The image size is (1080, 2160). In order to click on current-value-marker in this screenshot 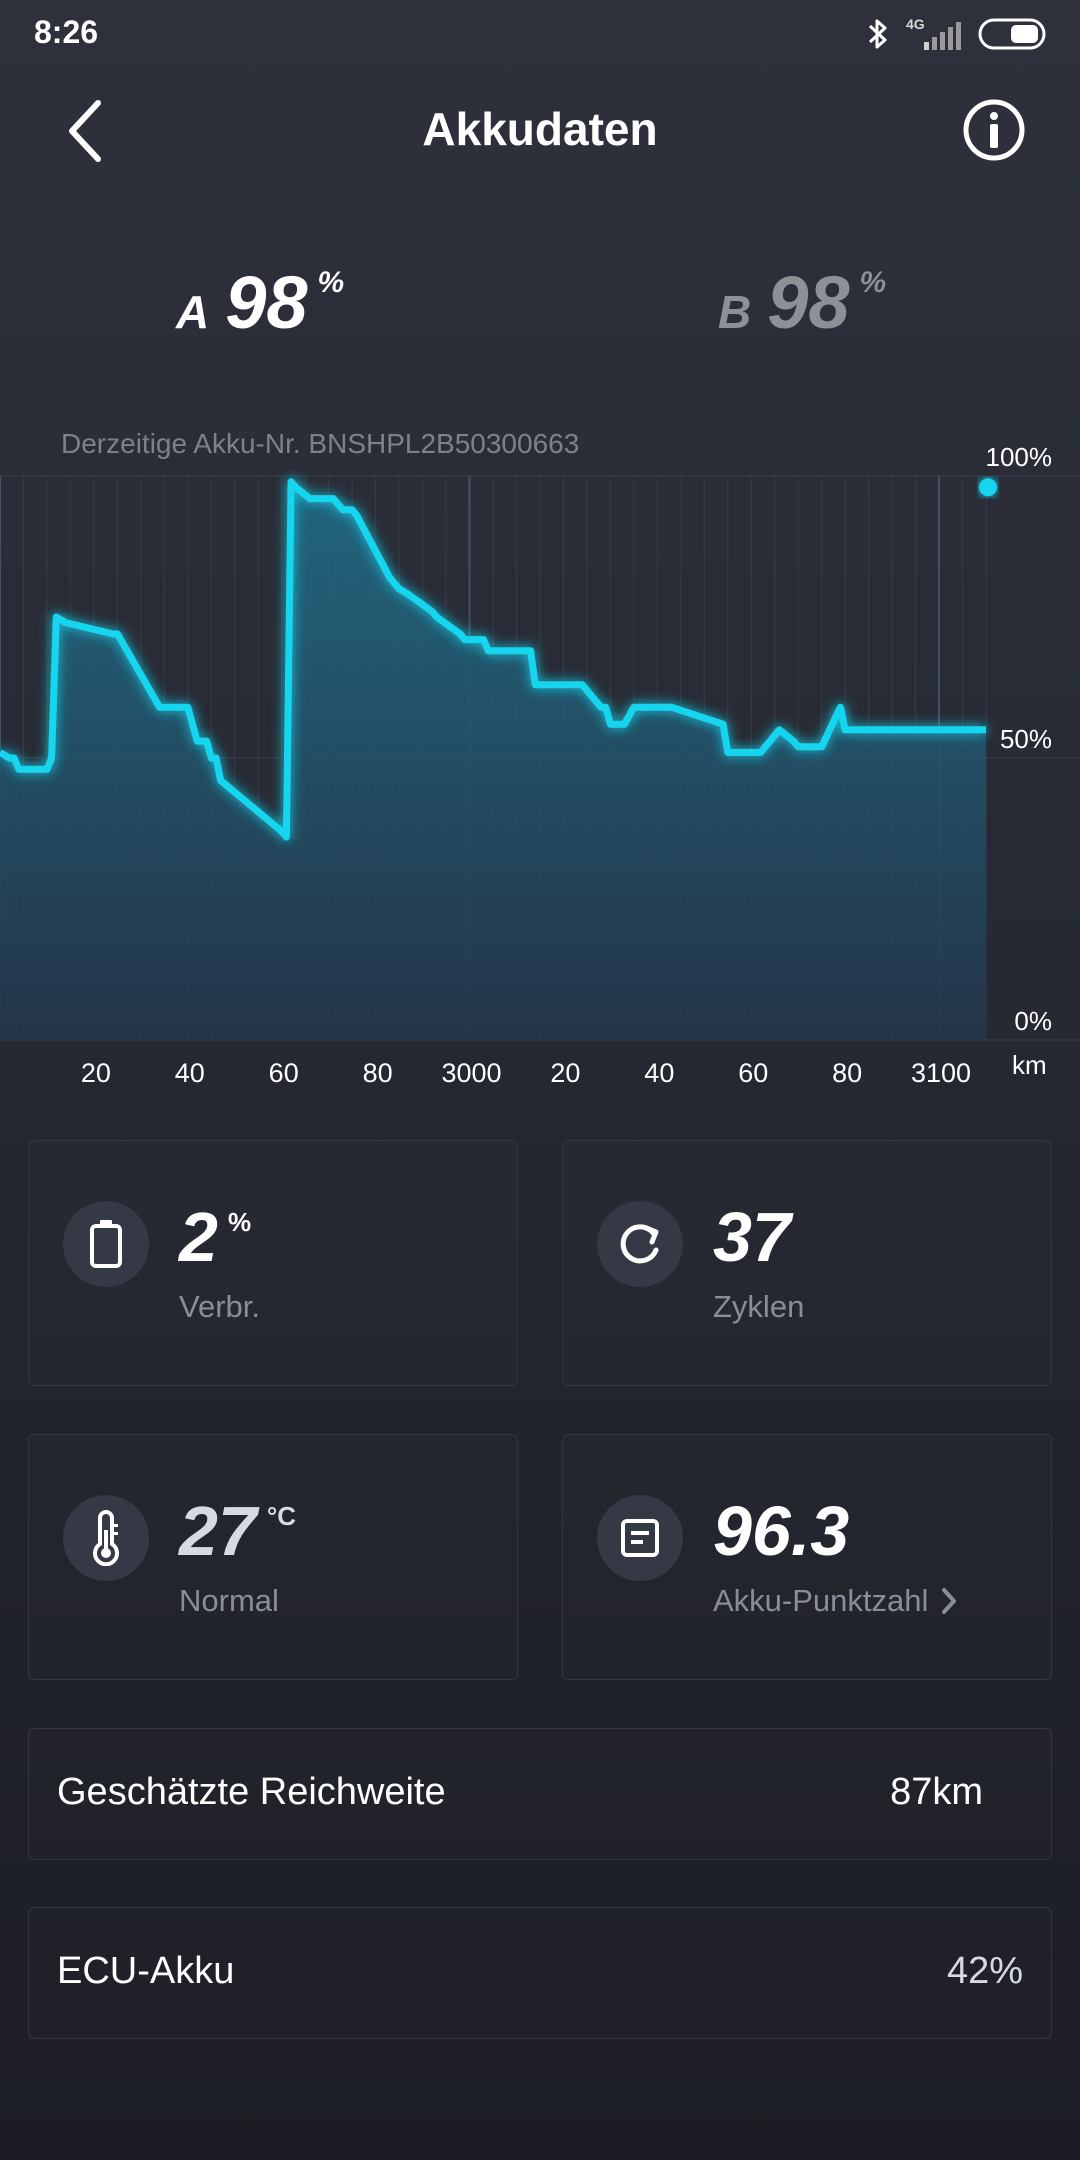, I will do `click(988, 487)`.